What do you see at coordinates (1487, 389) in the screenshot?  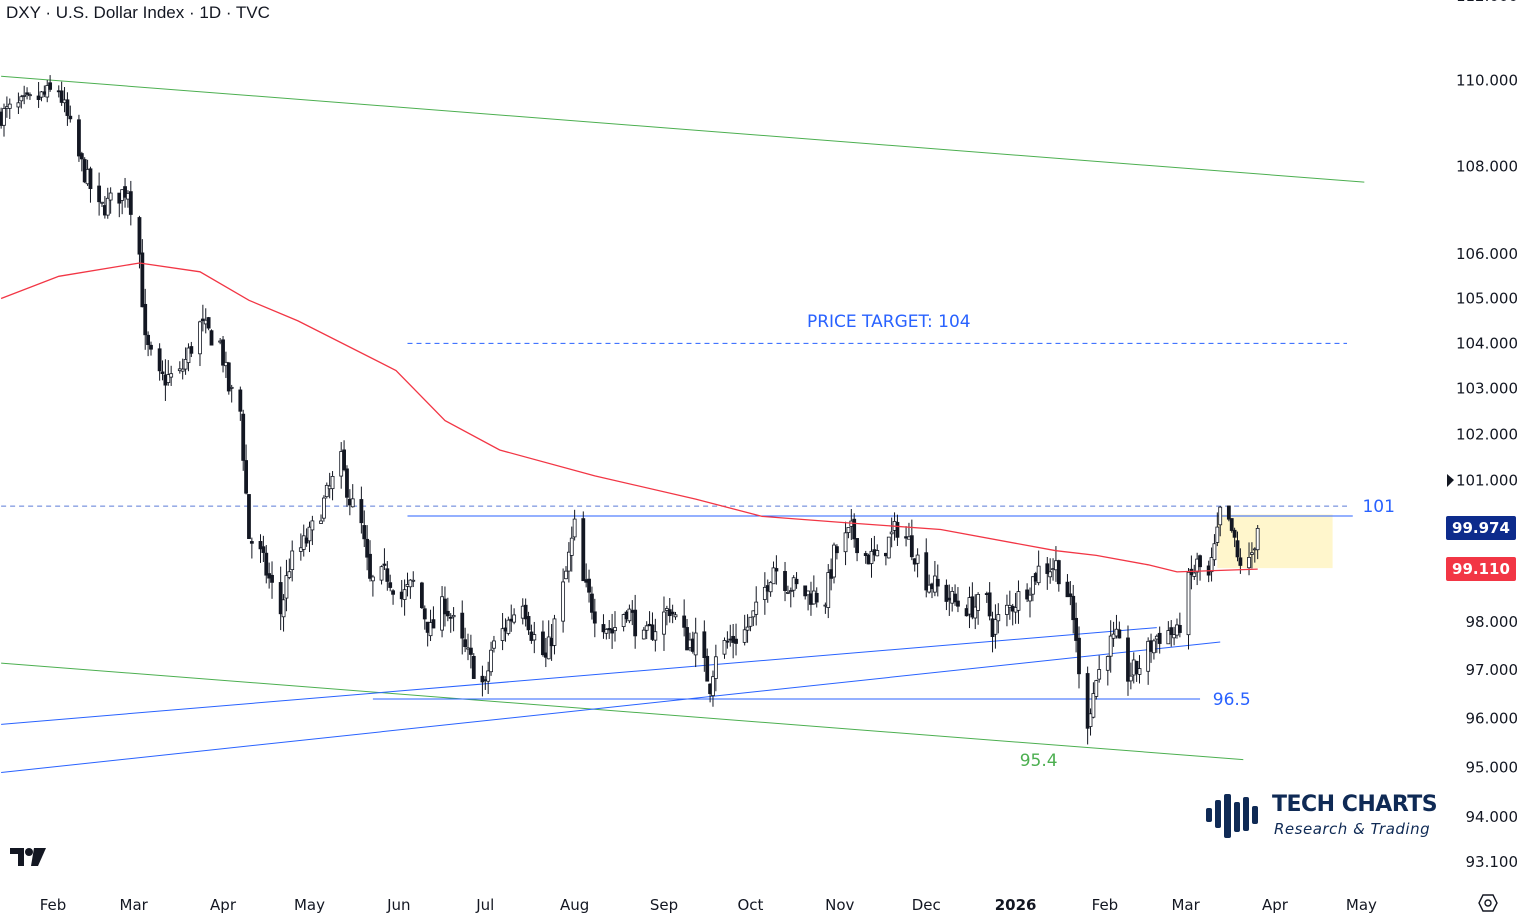 I see `y-axis-tick-label: 103.000` at bounding box center [1487, 389].